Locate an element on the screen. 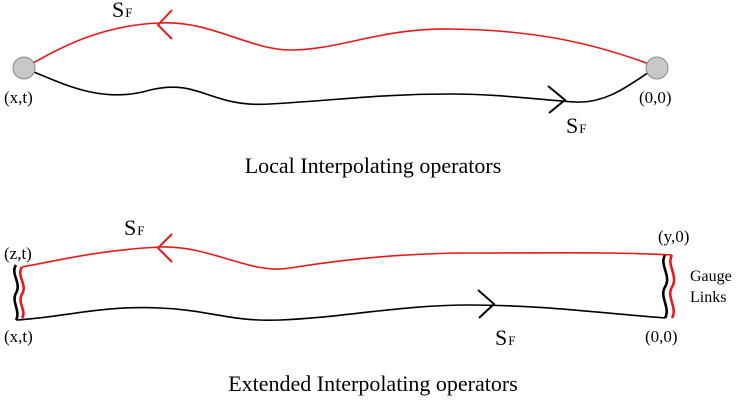 The height and width of the screenshot is (400, 747). propagator-label-top: SF is located at coordinates (122, 11).